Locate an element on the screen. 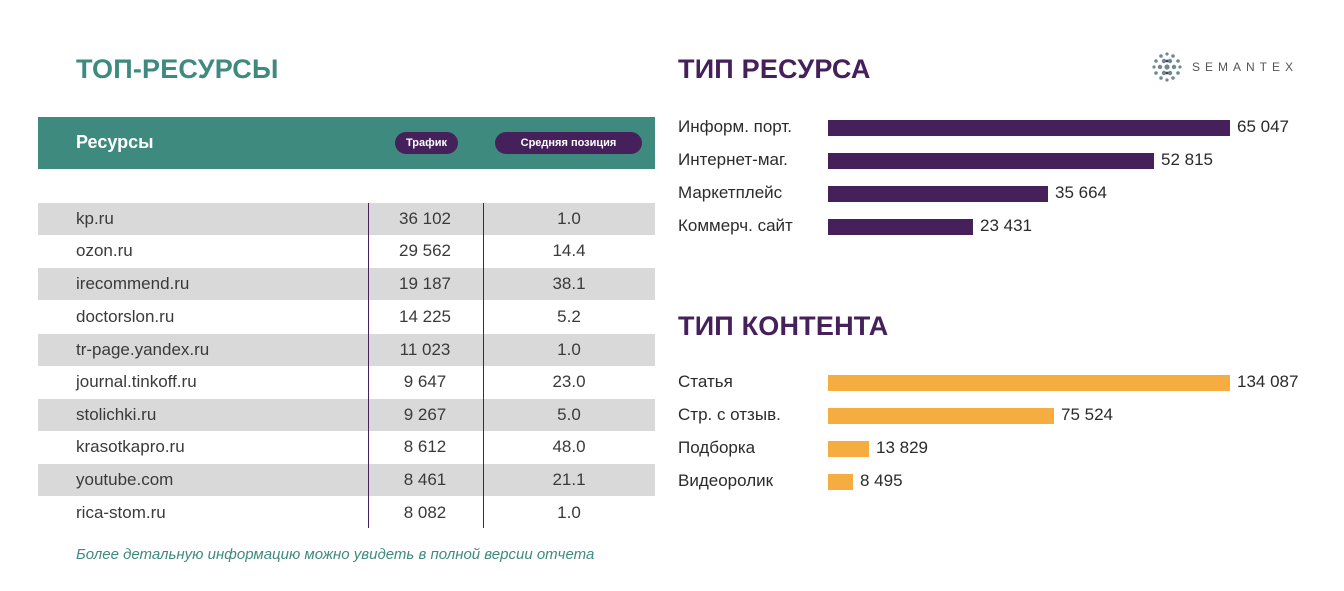 Image resolution: width=1344 pixels, height=591 pixels. bar-row: Стр. с отзыв. 75 524 is located at coordinates (1003, 416).